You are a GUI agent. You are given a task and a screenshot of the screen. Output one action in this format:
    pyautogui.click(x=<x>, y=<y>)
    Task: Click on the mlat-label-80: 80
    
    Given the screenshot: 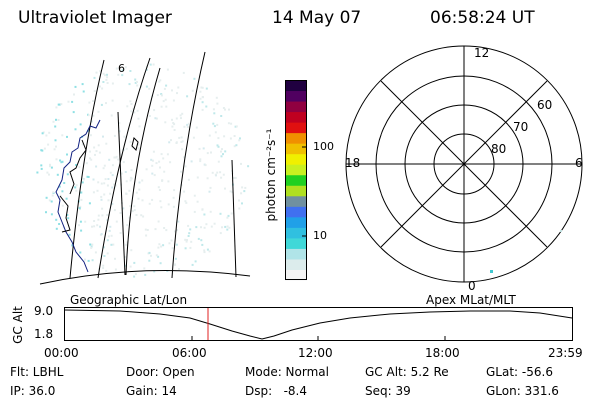 What is the action you would take?
    pyautogui.click(x=499, y=149)
    